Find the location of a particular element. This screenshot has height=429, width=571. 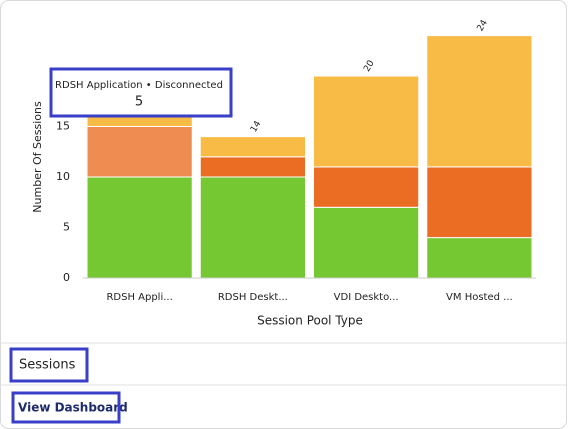

y-tick-label: 10 is located at coordinates (63, 176).